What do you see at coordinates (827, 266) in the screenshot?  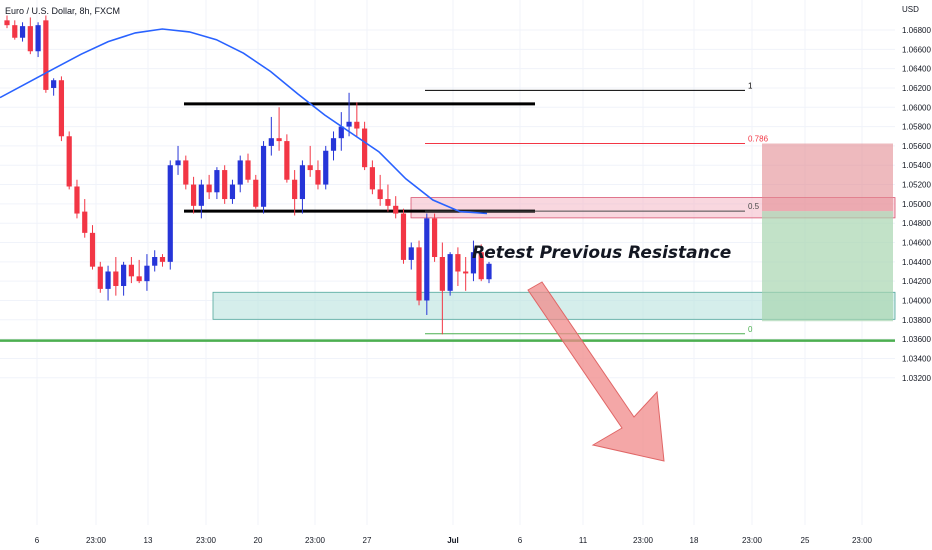 I see `profit-zone` at bounding box center [827, 266].